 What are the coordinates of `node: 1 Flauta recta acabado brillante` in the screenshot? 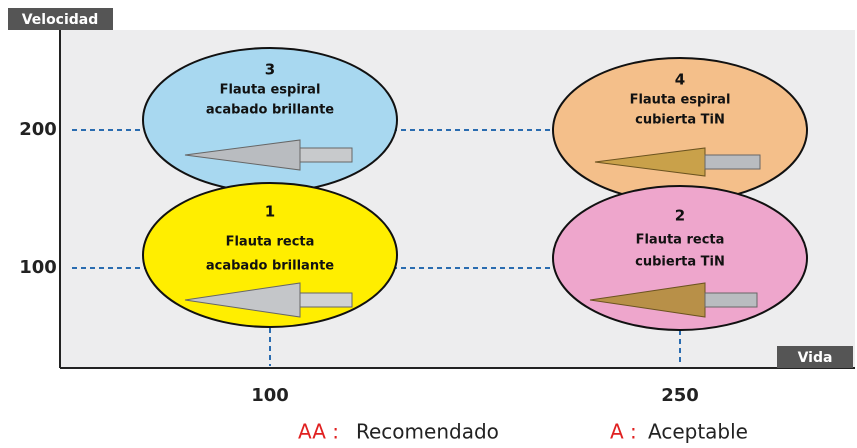 It's located at (270, 255).